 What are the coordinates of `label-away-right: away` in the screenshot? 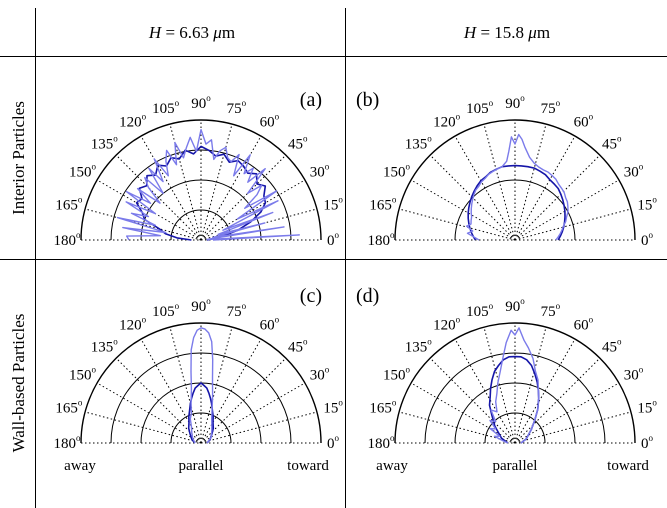 It's located at (392, 466).